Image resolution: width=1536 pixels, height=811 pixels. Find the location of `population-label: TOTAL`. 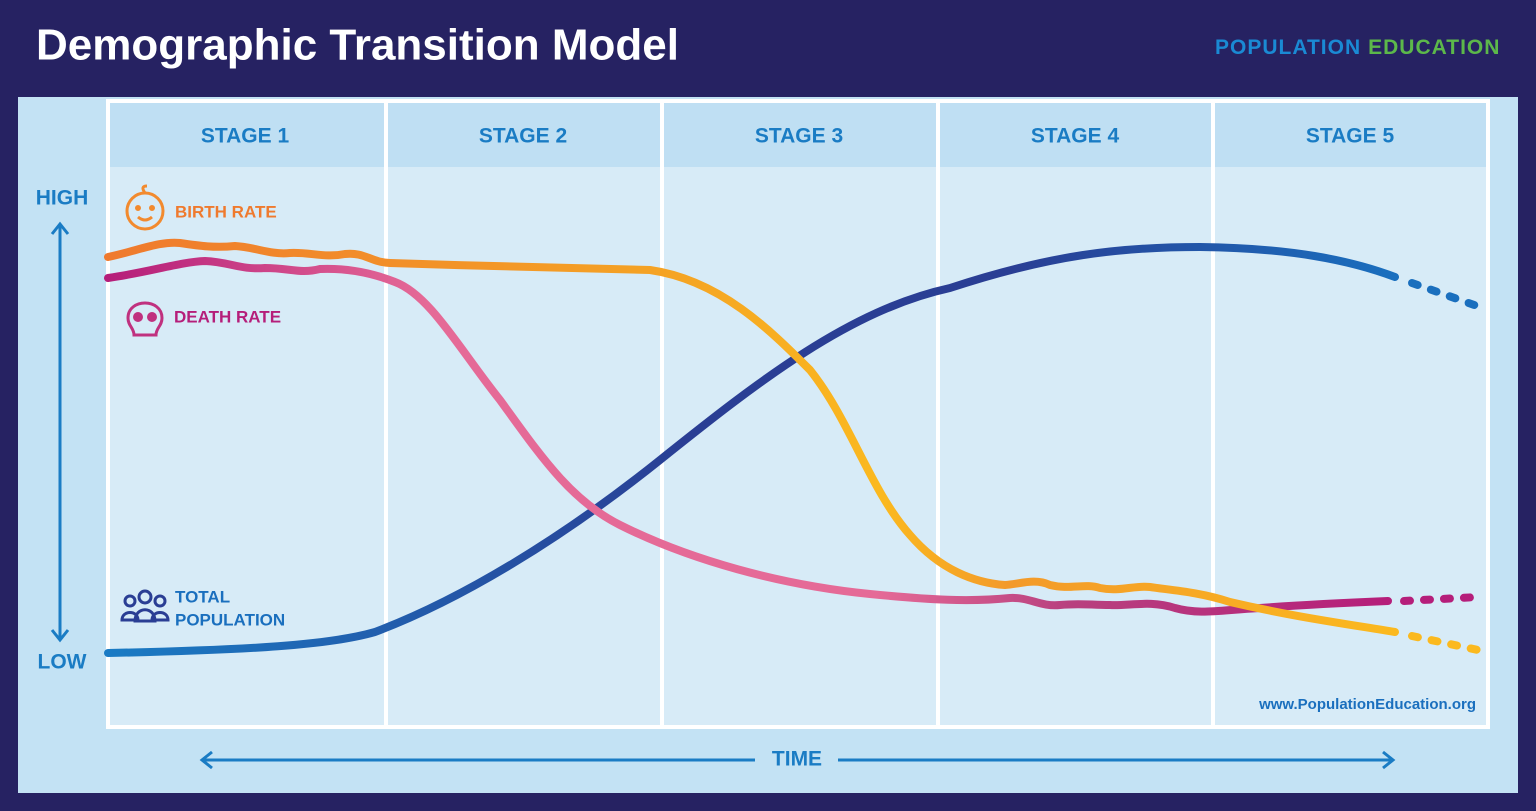

population-label: TOTAL is located at coordinates (202, 596).